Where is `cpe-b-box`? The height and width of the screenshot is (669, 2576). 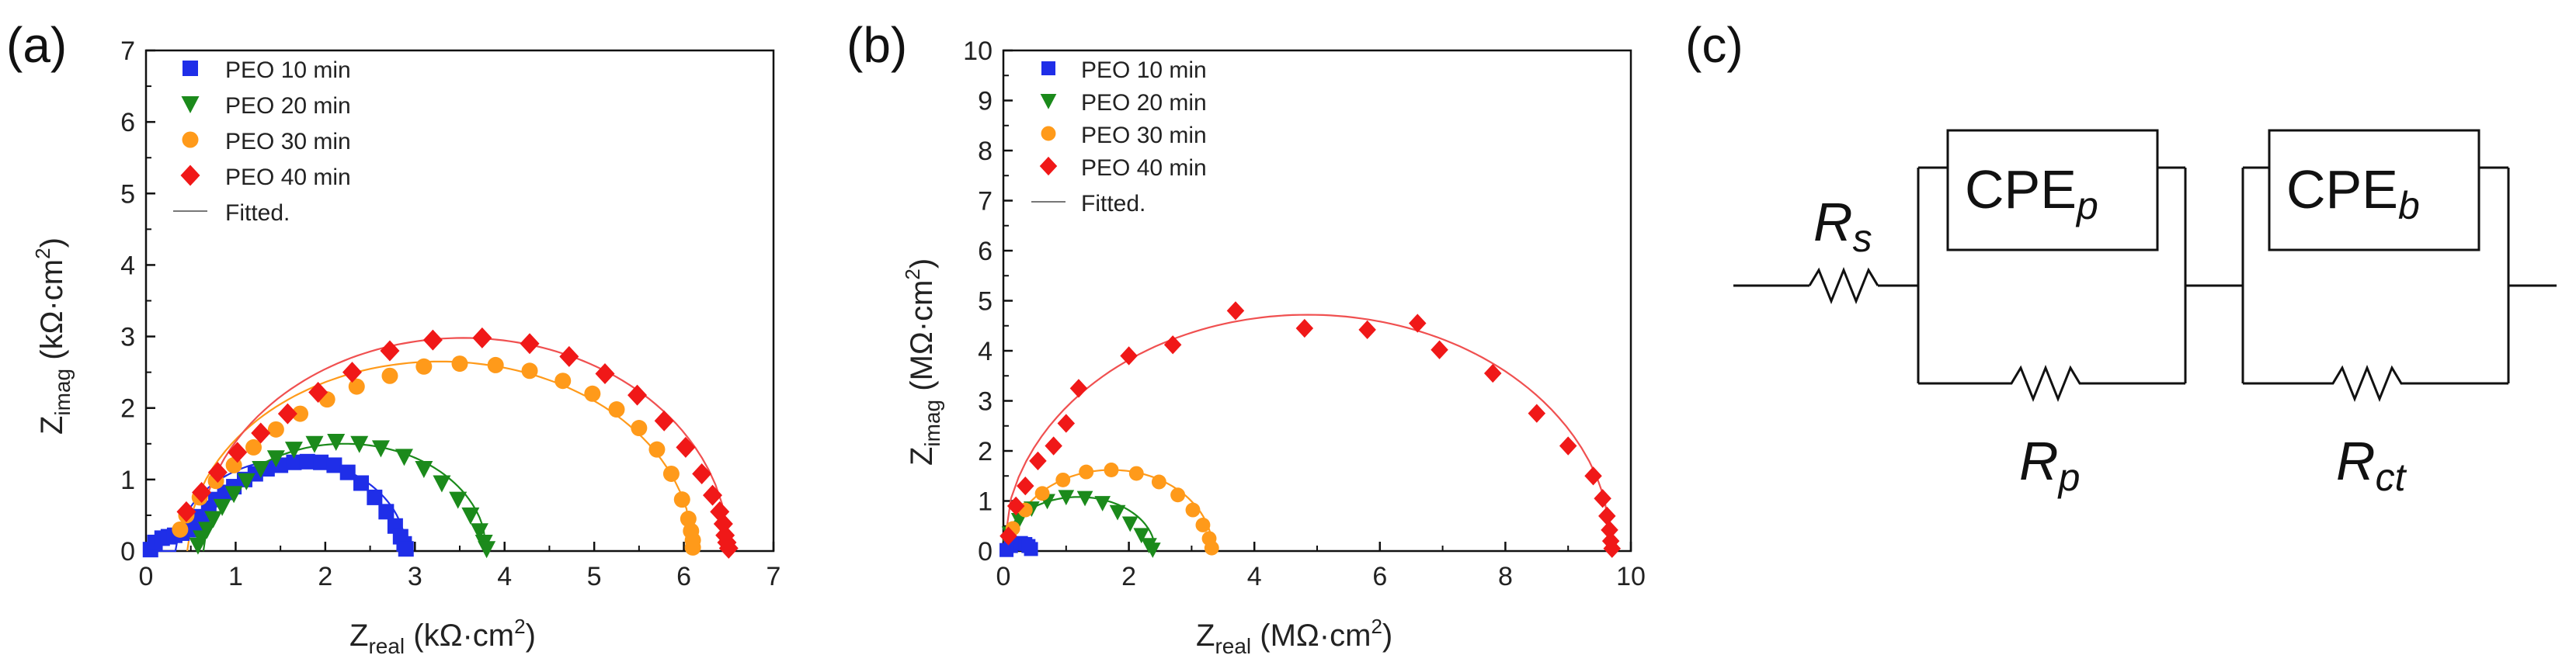
cpe-b-box is located at coordinates (2374, 190).